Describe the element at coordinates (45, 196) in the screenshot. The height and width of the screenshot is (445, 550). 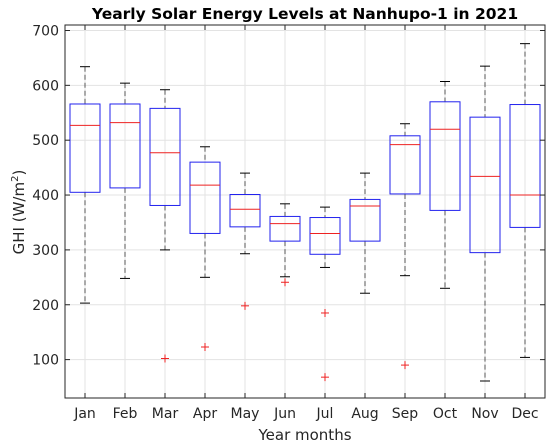
I see `y-tick-label: 400` at that location.